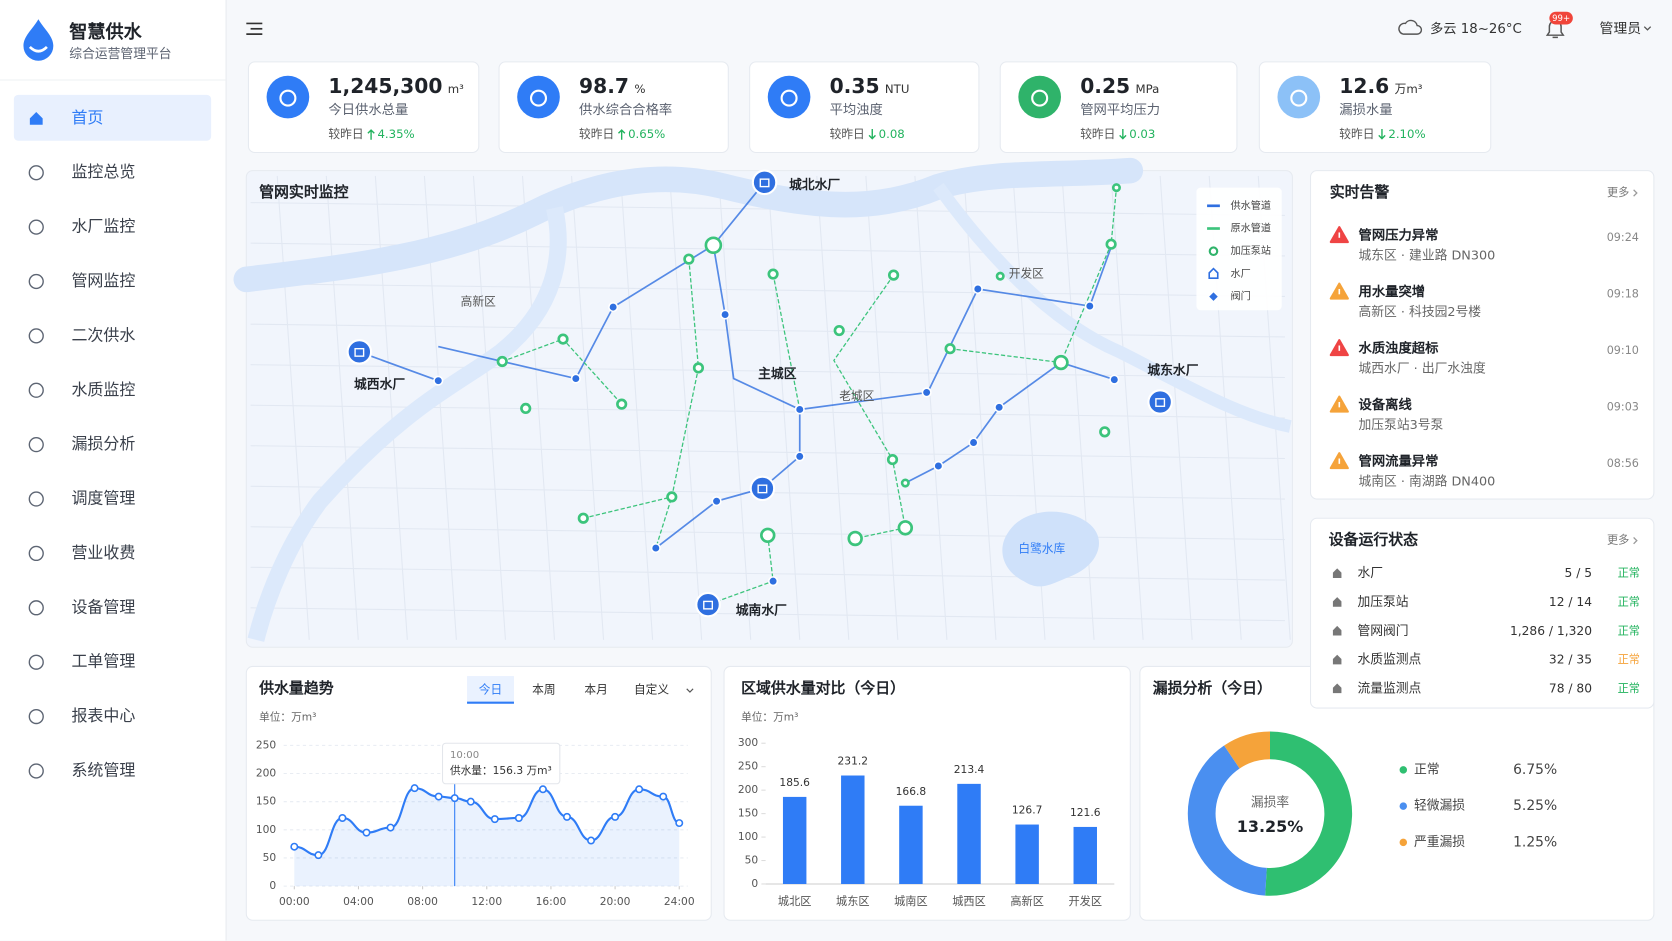  Describe the element at coordinates (103, 552) in the screenshot. I see `menu-item: 营业收费` at that location.